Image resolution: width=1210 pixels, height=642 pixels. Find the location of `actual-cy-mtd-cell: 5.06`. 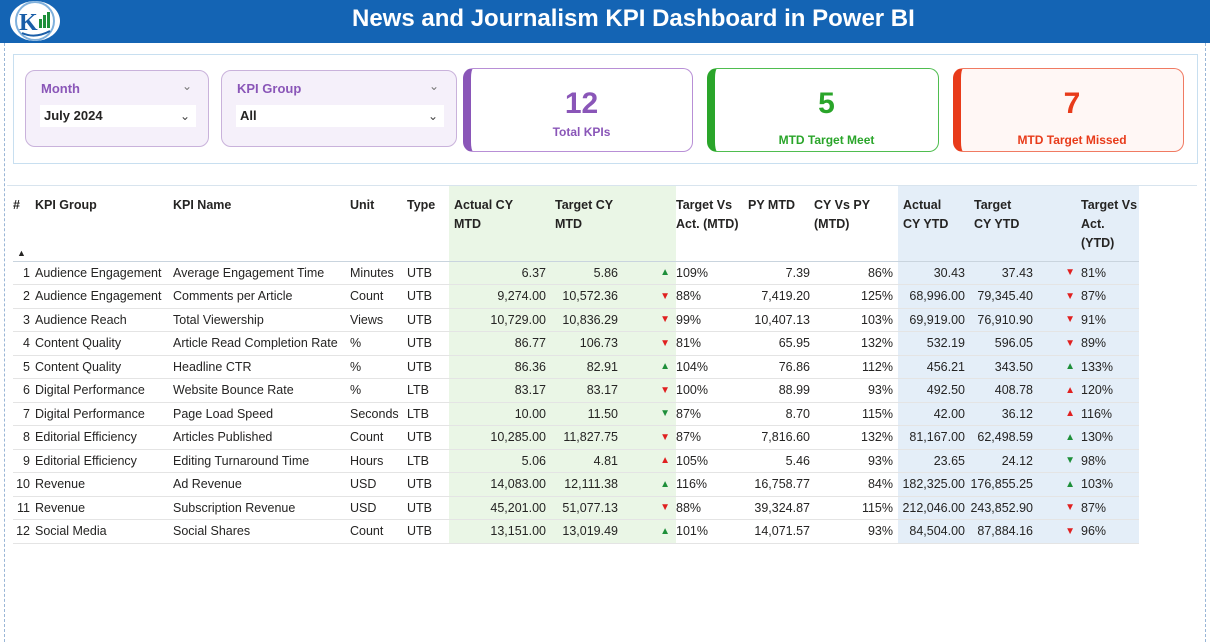

actual-cy-mtd-cell: 5.06 is located at coordinates (499, 461).